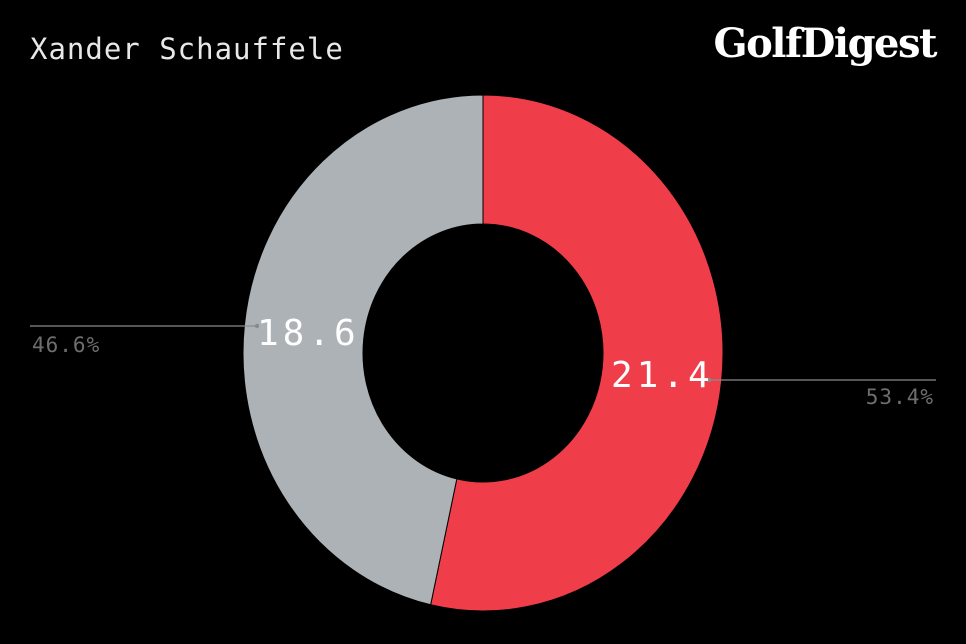 This screenshot has height=644, width=966. Describe the element at coordinates (308, 333) in the screenshot. I see `slice-value-label-2: 18.6` at that location.